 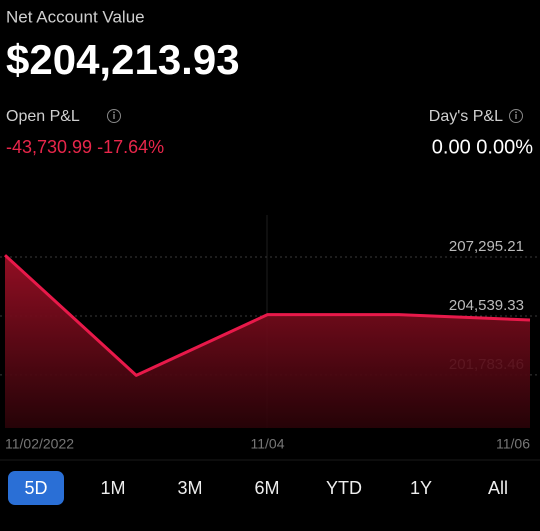 I want to click on period-active-bg, so click(x=36, y=488).